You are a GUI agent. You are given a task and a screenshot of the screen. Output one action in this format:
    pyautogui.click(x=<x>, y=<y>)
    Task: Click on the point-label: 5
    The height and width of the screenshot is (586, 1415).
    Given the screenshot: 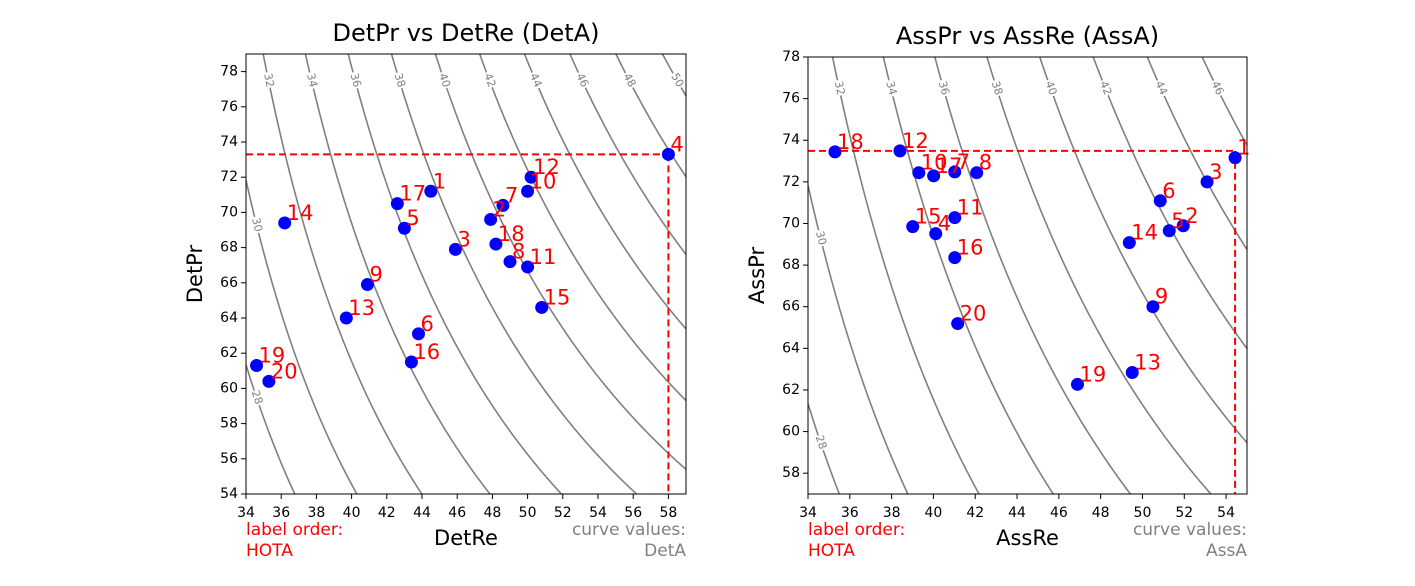 What is the action you would take?
    pyautogui.click(x=1177, y=221)
    